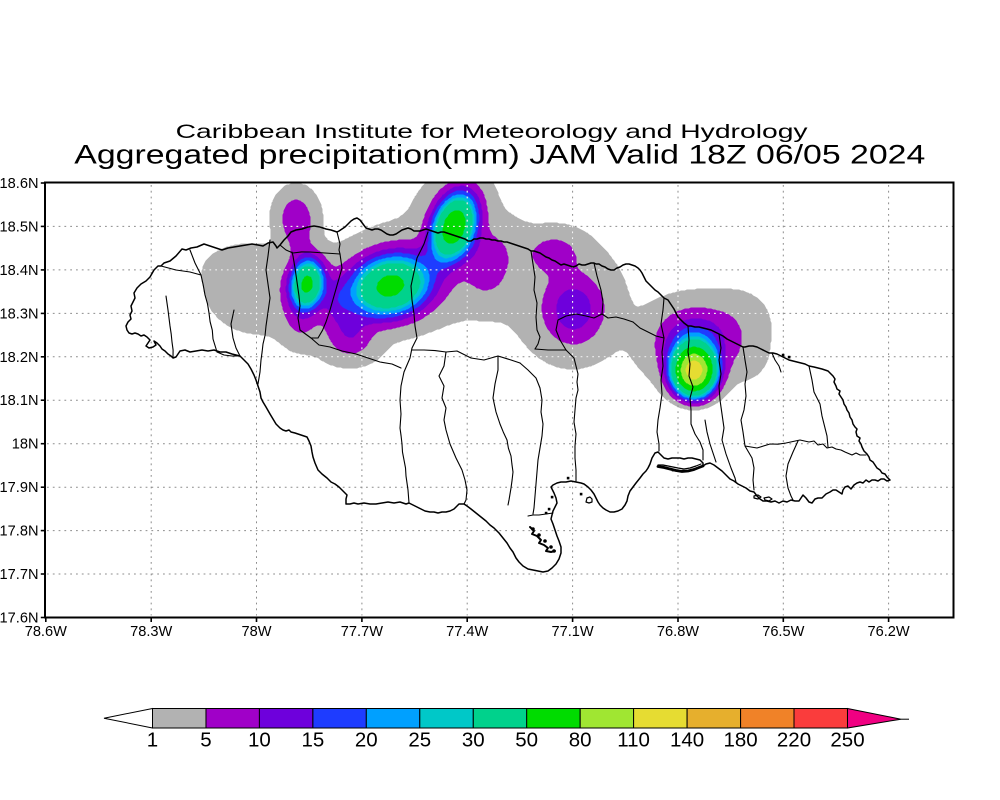  Describe the element at coordinates (19, 488) in the screenshot. I see `svg-text: 17.9N` at that location.